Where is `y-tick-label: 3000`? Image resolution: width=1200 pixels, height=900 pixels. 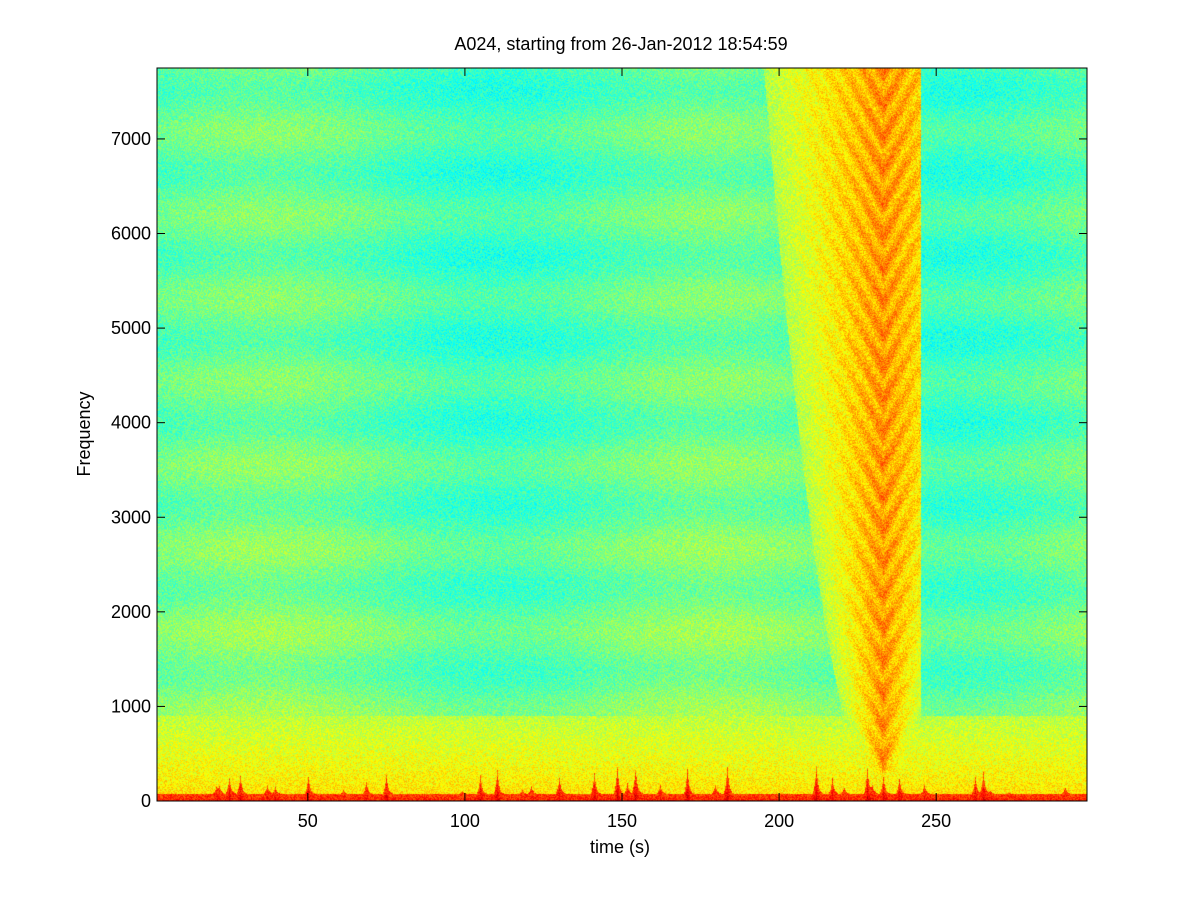 y-tick-label: 3000 is located at coordinates (131, 517).